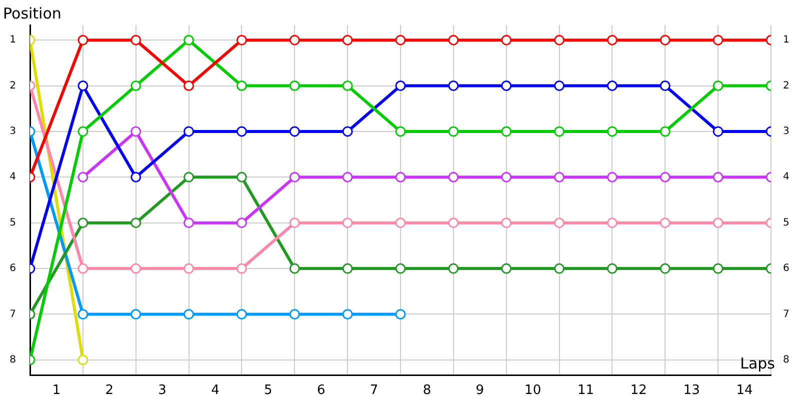 This screenshot has width=800, height=400. What do you see at coordinates (13, 86) in the screenshot?
I see `y-tick-label: 2` at bounding box center [13, 86].